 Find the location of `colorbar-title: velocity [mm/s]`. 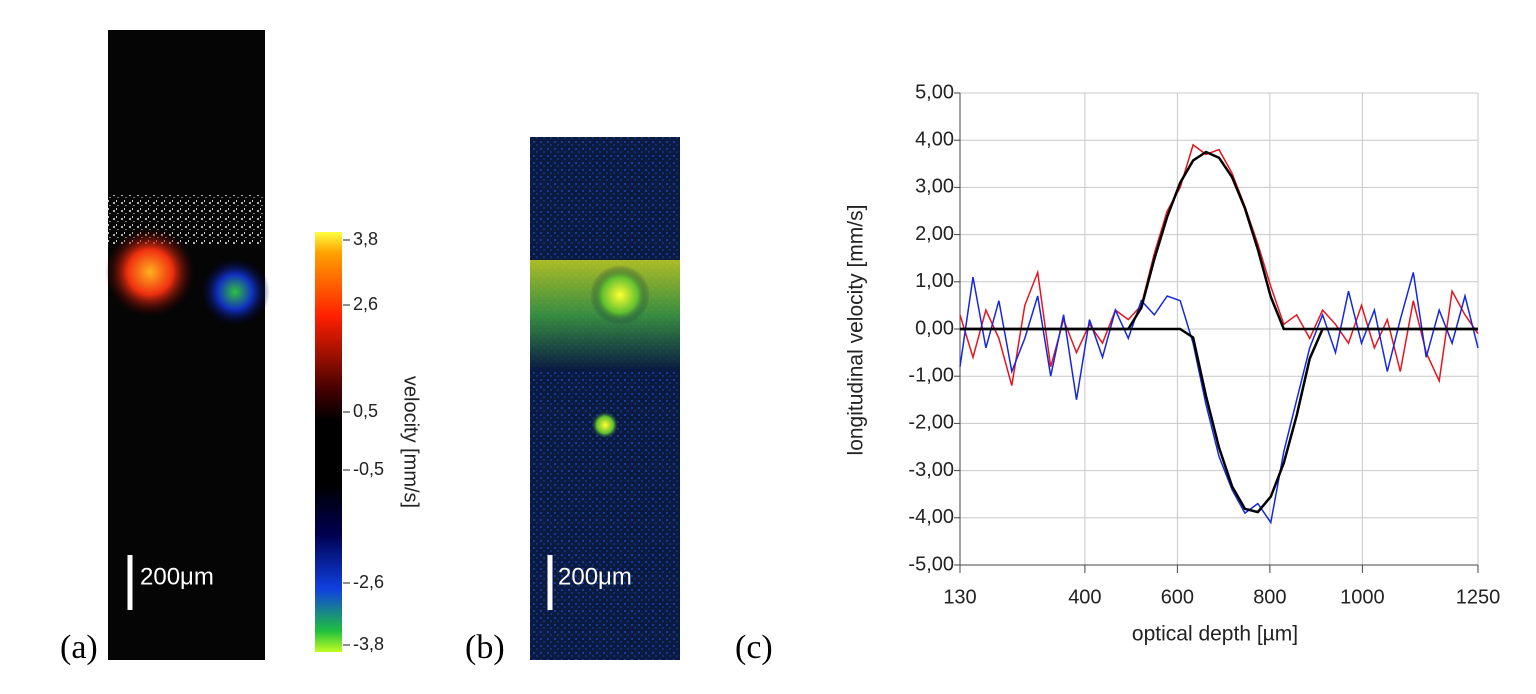

colorbar-title: velocity [mm/s] is located at coordinates (411, 442).